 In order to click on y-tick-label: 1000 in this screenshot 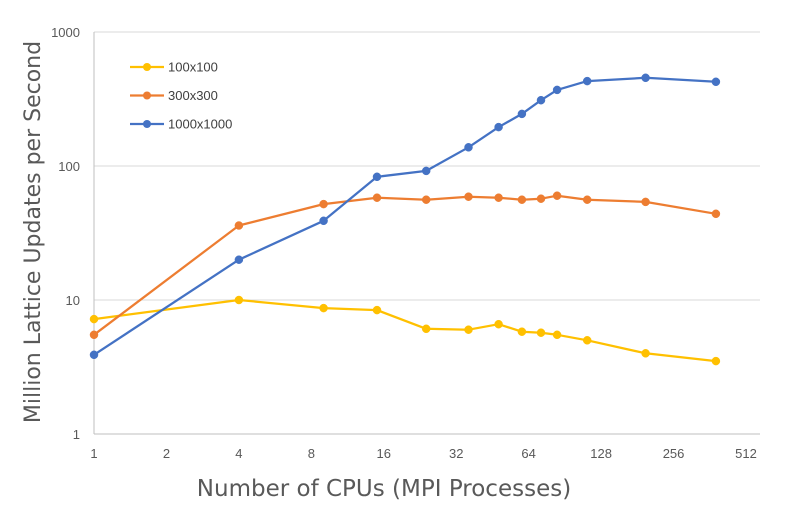, I will do `click(65, 32)`.